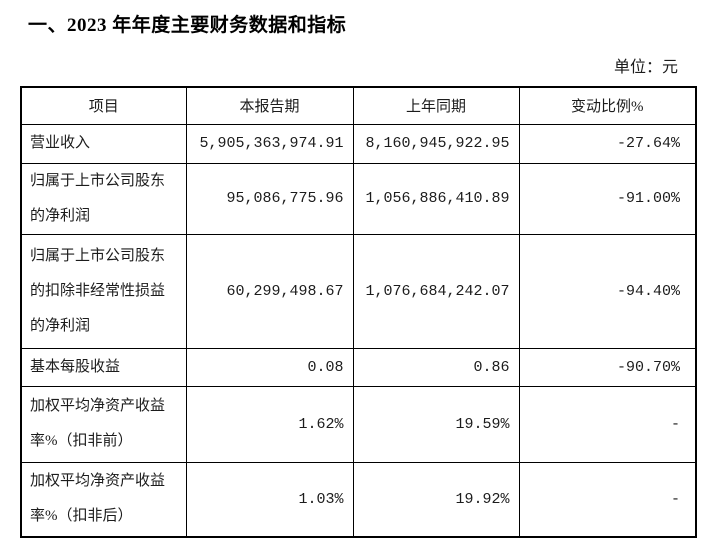  I want to click on table-row-weighted-roe-after: 加权平均净资产收益率%（扣非后） 1.03% 19.92% -, so click(358, 499).